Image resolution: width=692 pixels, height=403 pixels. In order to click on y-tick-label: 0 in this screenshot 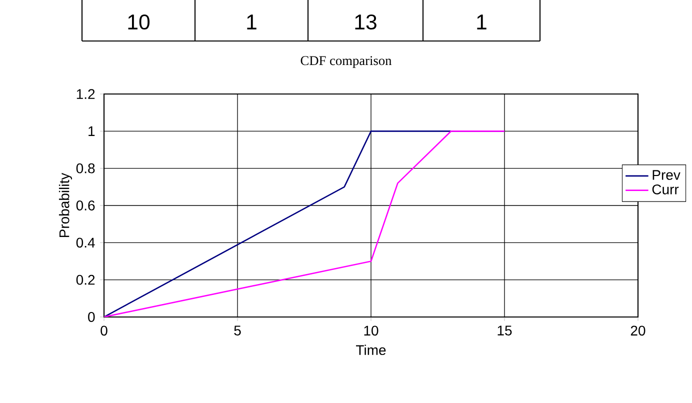, I will do `click(91, 317)`.